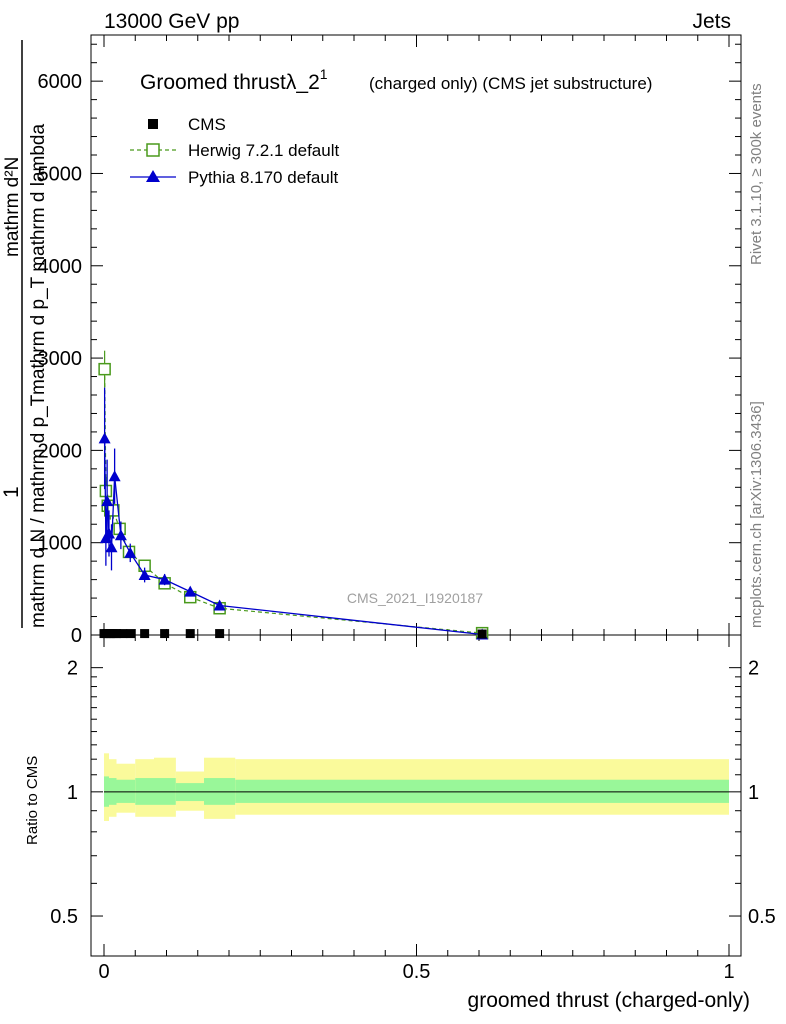 This screenshot has width=786, height=1024. What do you see at coordinates (153, 124) in the screenshot?
I see `legend-marker-cms` at bounding box center [153, 124].